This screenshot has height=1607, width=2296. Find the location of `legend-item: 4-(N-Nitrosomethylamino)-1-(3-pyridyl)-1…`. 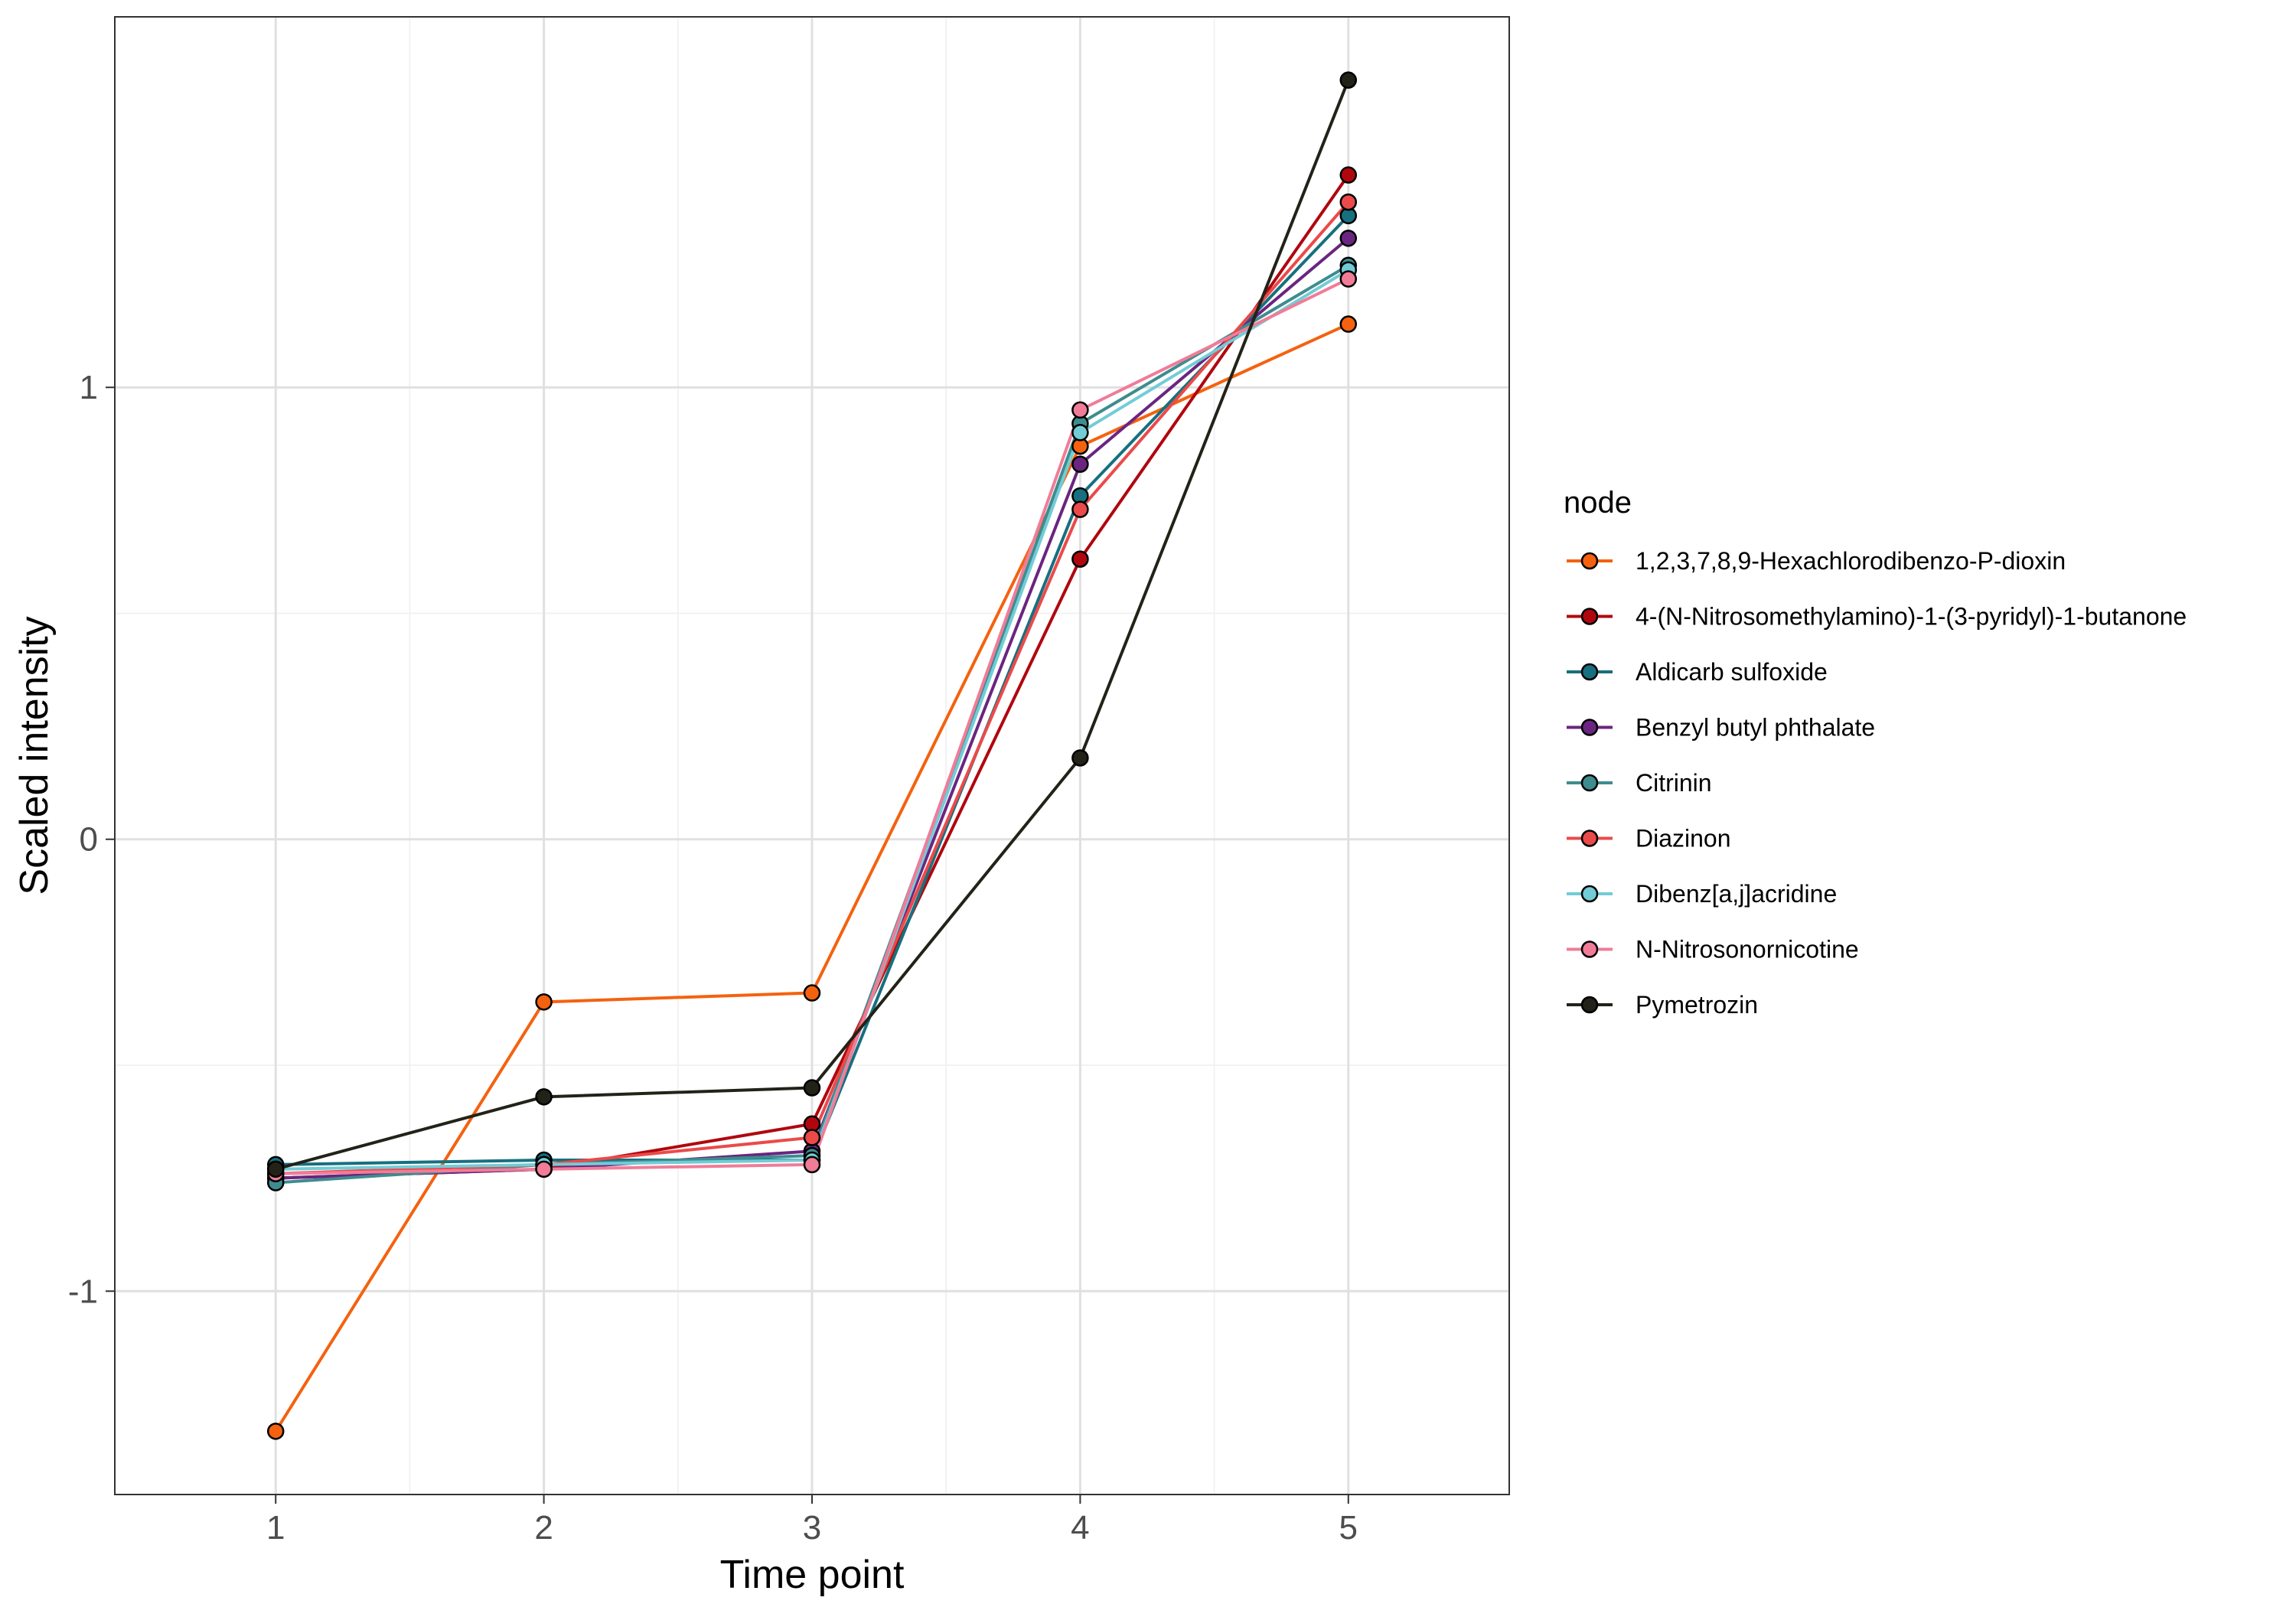

legend-item: 4-(N-Nitrosomethylamino)-1-(3-pyridyl)-1… is located at coordinates (1877, 617).